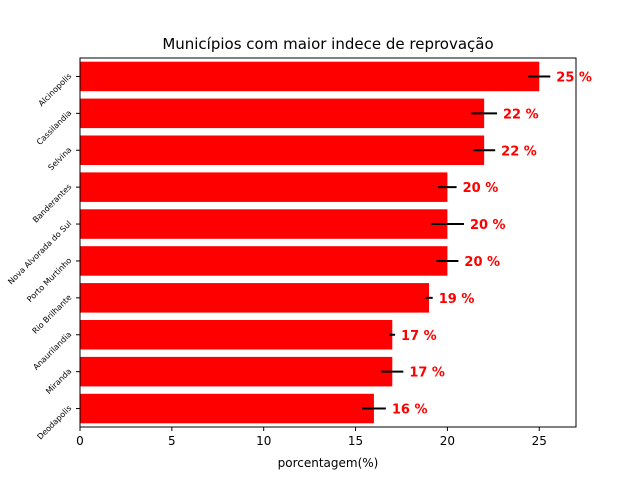 The width and height of the screenshot is (640, 480). I want to click on x-tick-label-4: 20, so click(447, 441).